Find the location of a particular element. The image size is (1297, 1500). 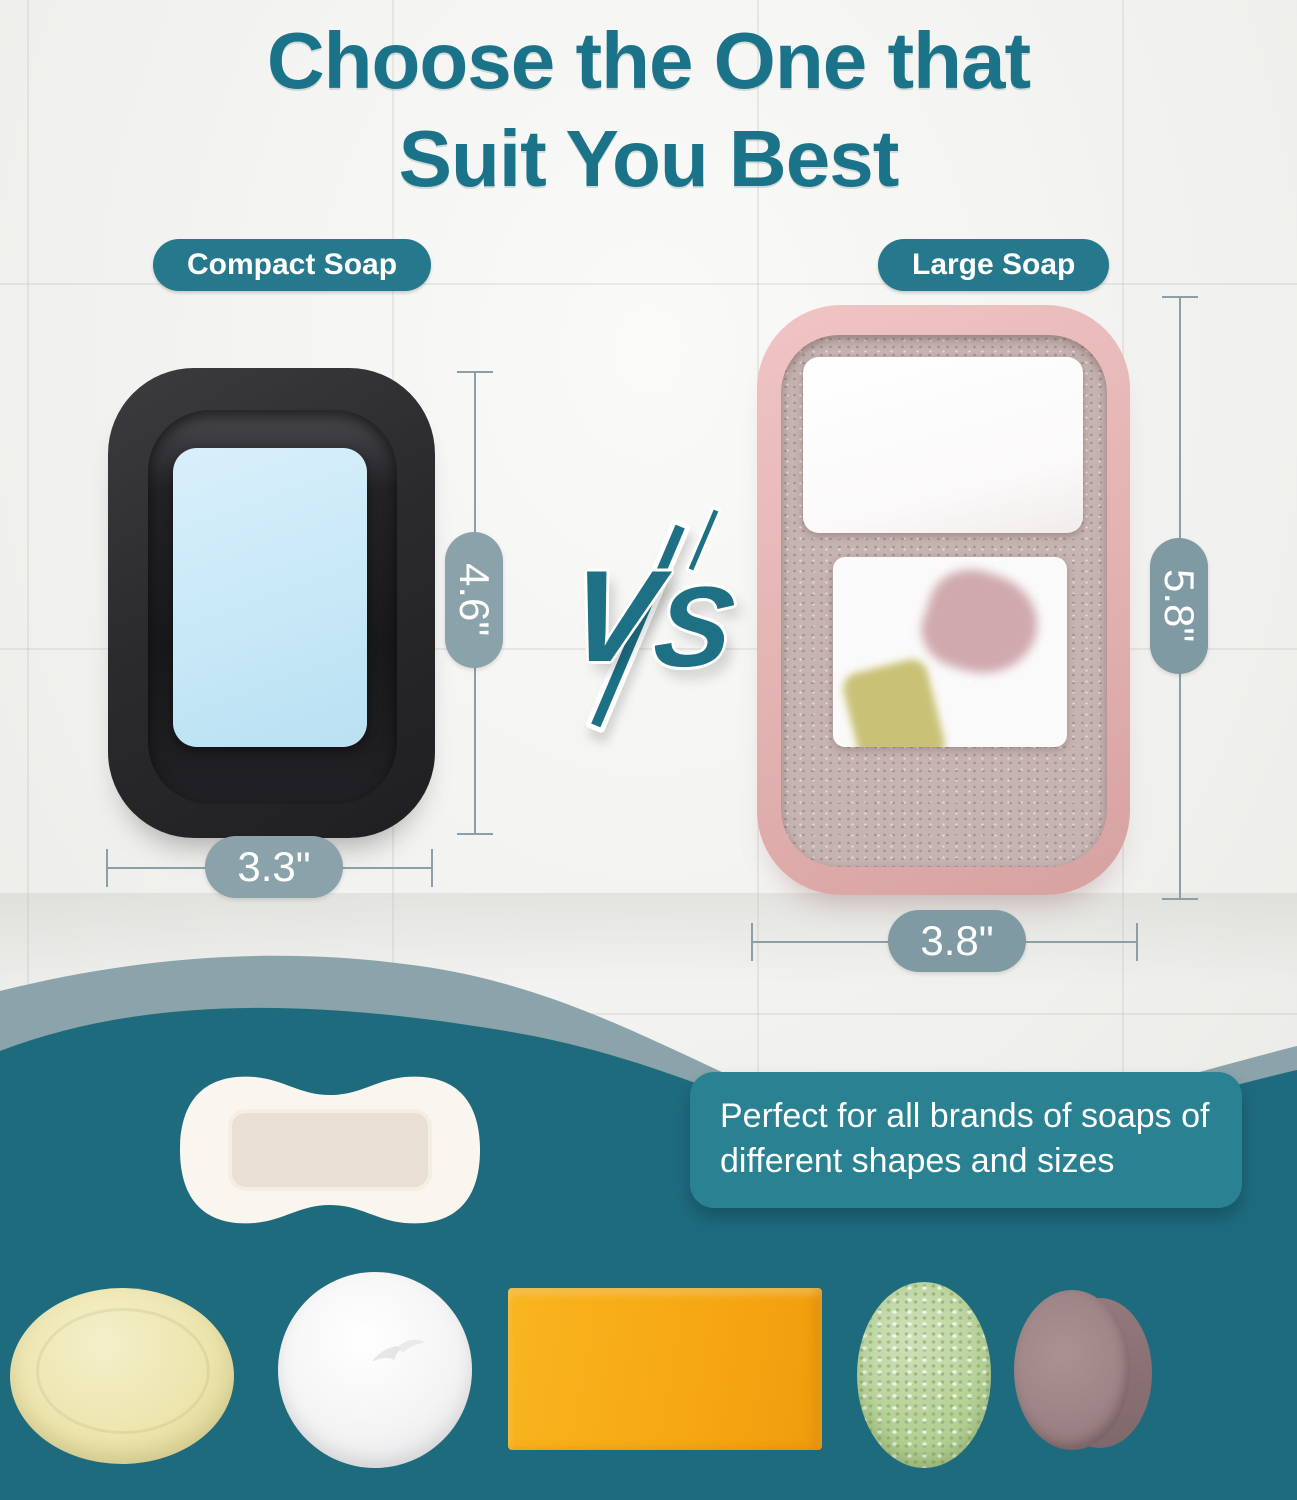

translucent-soap-bar is located at coordinates (950, 652).